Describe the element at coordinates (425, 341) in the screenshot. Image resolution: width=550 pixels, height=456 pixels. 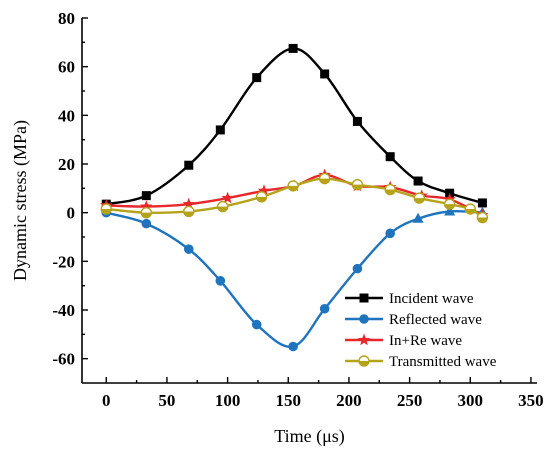
I see `legend-label: In+Re wave` at that location.